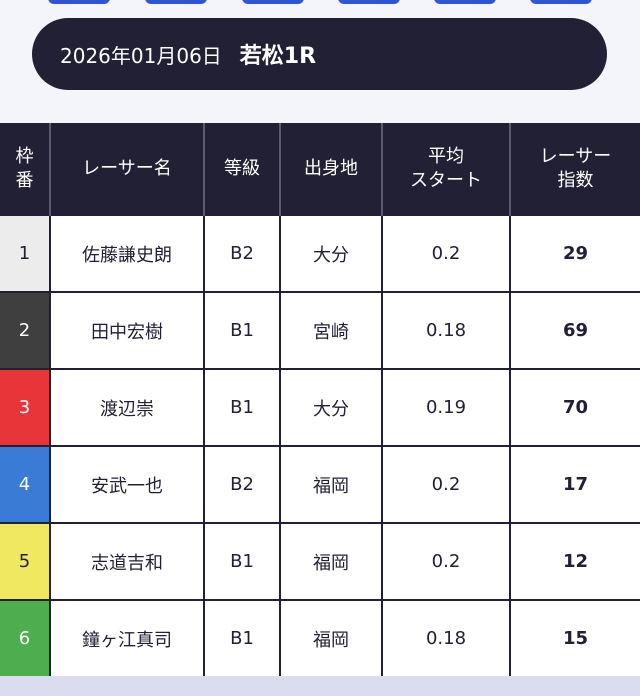 Image resolution: width=640 pixels, height=696 pixels. I want to click on column-header-score: レーサー 指数, so click(574, 169).